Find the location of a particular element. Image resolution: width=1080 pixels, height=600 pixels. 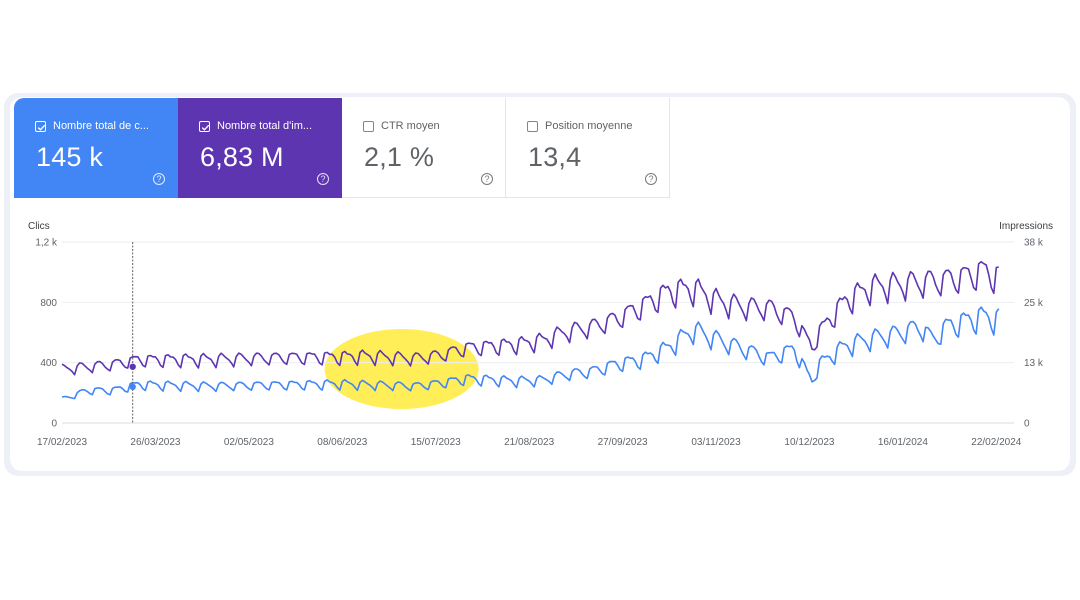

right-tick-label: 25 k is located at coordinates (1034, 303).